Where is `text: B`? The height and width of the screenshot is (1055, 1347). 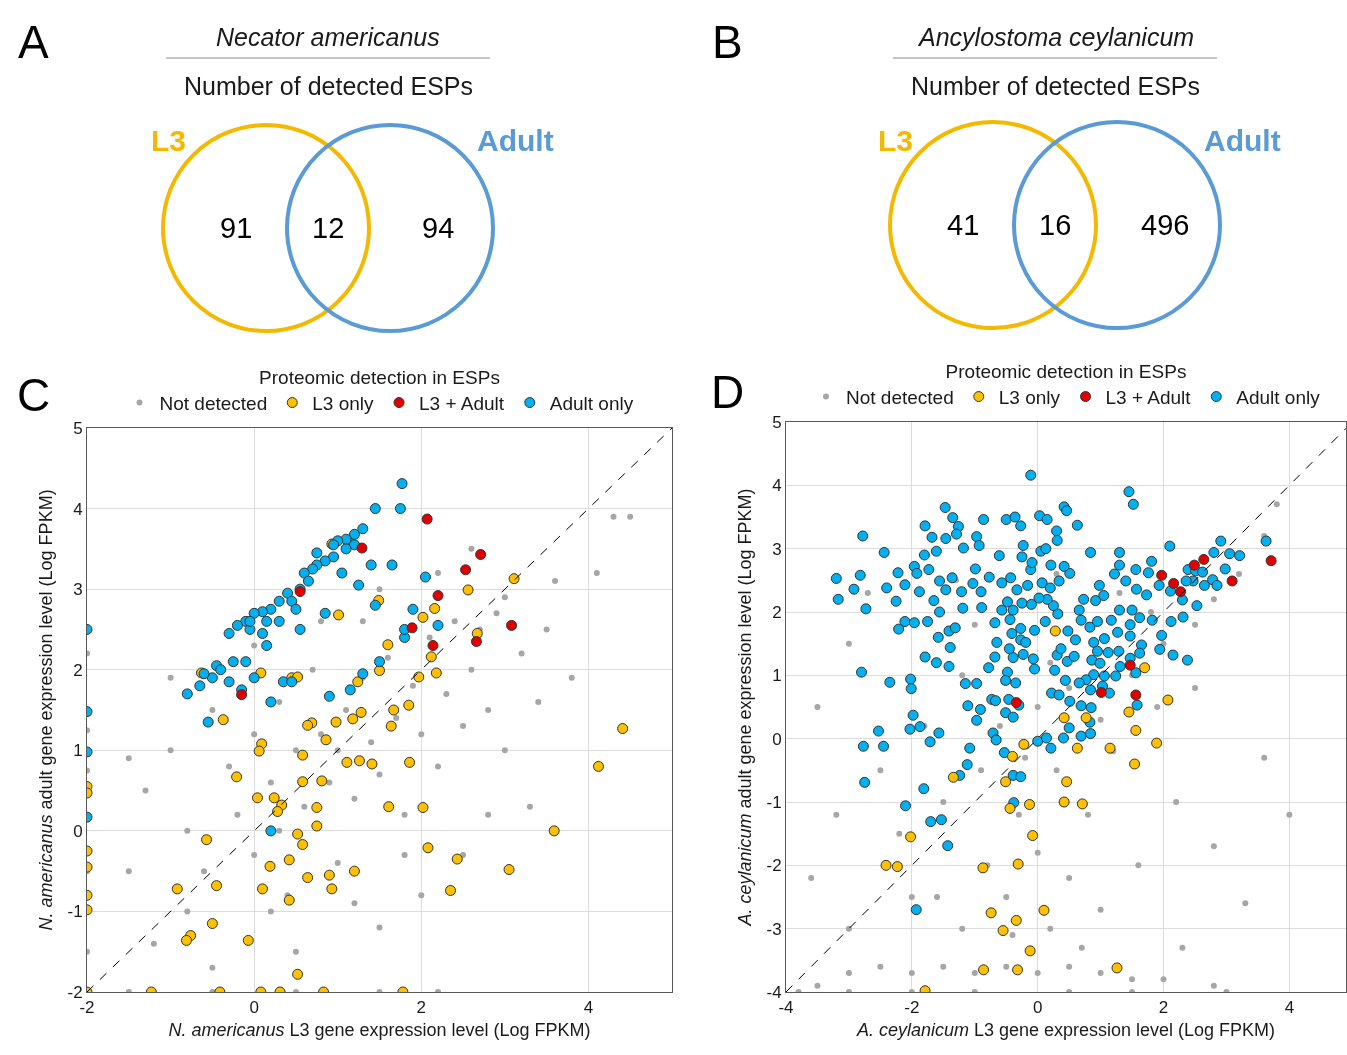
text: B is located at coordinates (727, 42).